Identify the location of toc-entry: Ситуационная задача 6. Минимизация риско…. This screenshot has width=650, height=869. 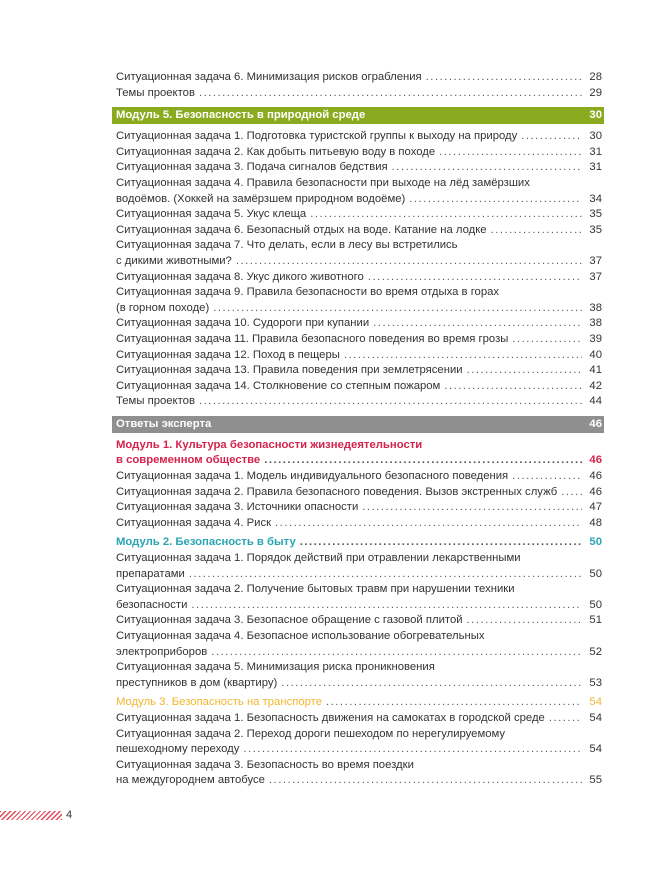
(358, 78).